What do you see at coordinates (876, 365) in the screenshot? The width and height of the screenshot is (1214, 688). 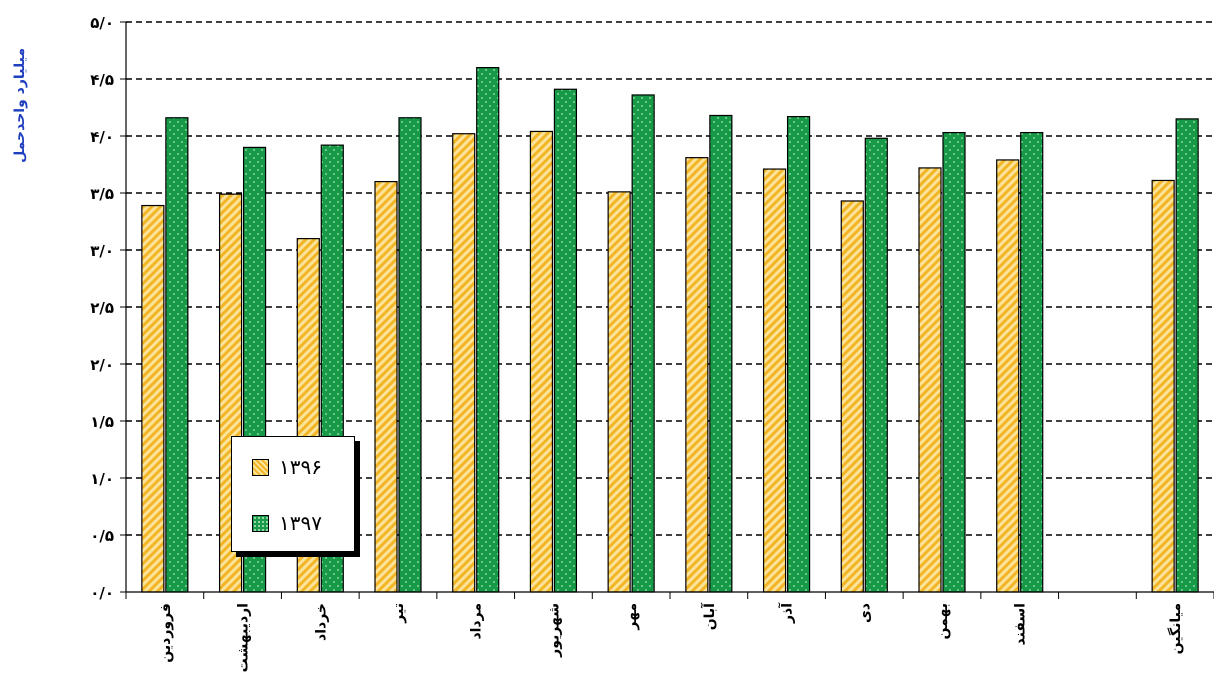 I see `bar-۱۳۹۷-9` at bounding box center [876, 365].